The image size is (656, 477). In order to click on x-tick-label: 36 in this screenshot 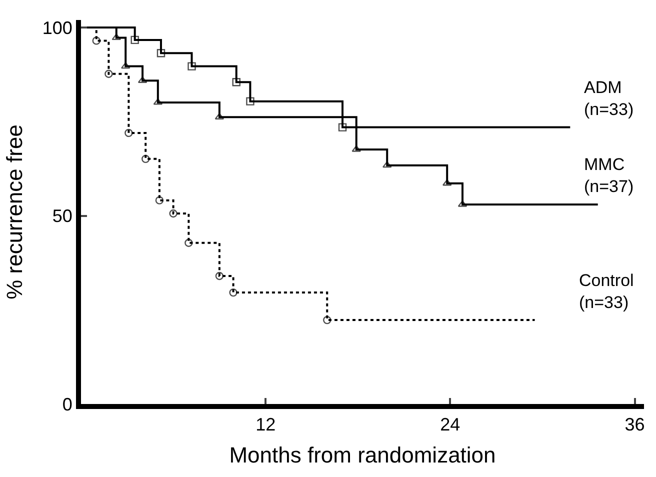, I will do `click(634, 424)`.